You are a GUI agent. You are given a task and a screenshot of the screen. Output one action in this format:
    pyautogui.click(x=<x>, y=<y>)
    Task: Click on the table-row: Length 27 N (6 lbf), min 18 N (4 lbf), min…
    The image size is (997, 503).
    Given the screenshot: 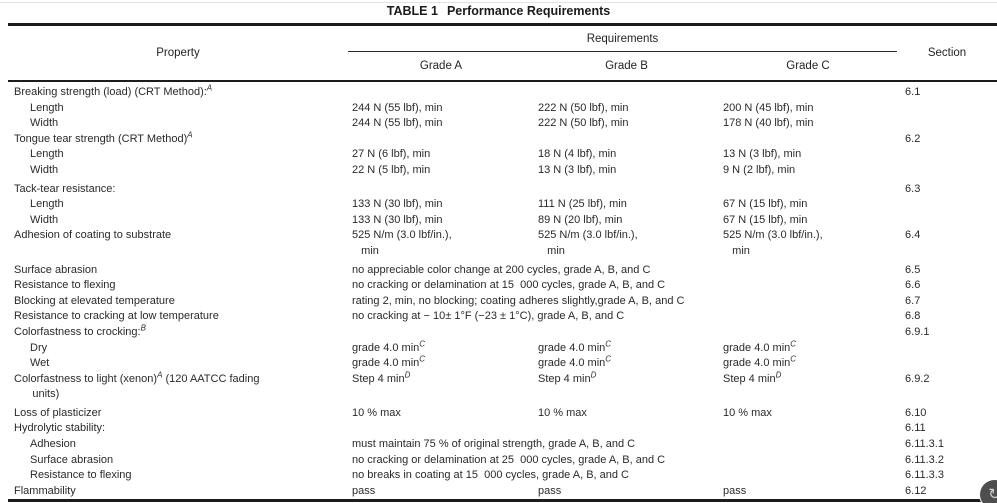 What is the action you would take?
    pyautogui.click(x=502, y=155)
    